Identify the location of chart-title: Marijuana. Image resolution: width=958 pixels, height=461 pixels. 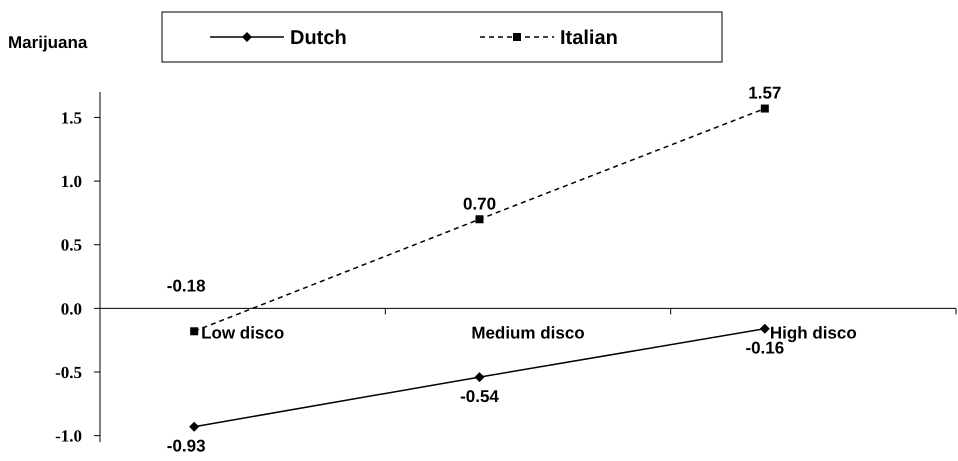
(48, 42).